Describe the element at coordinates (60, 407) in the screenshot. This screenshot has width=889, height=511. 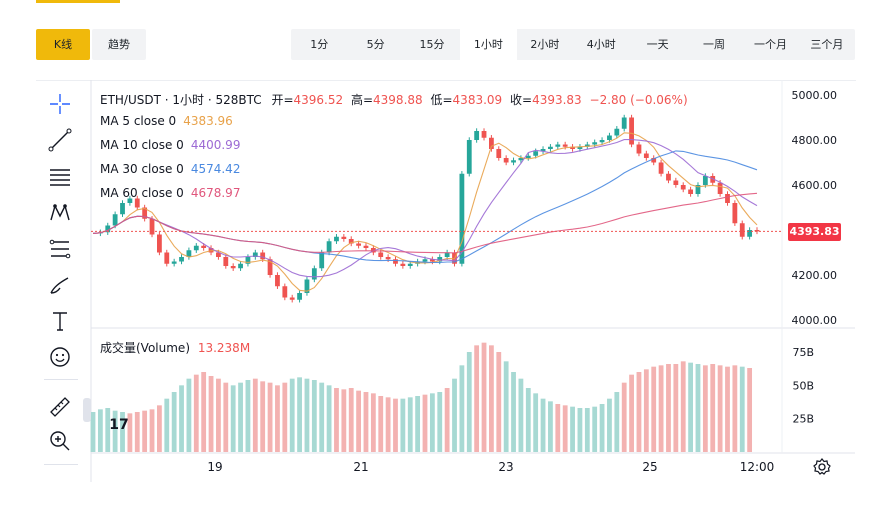
I see `ruler-icon` at that location.